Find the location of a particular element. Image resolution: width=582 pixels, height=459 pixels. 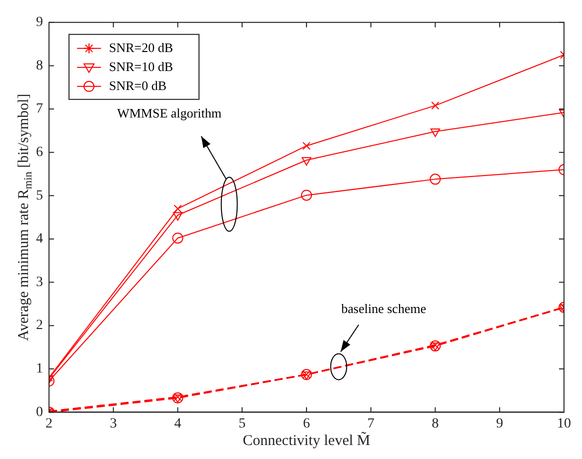

legend-label: SNR=20 dB is located at coordinates (141, 47).